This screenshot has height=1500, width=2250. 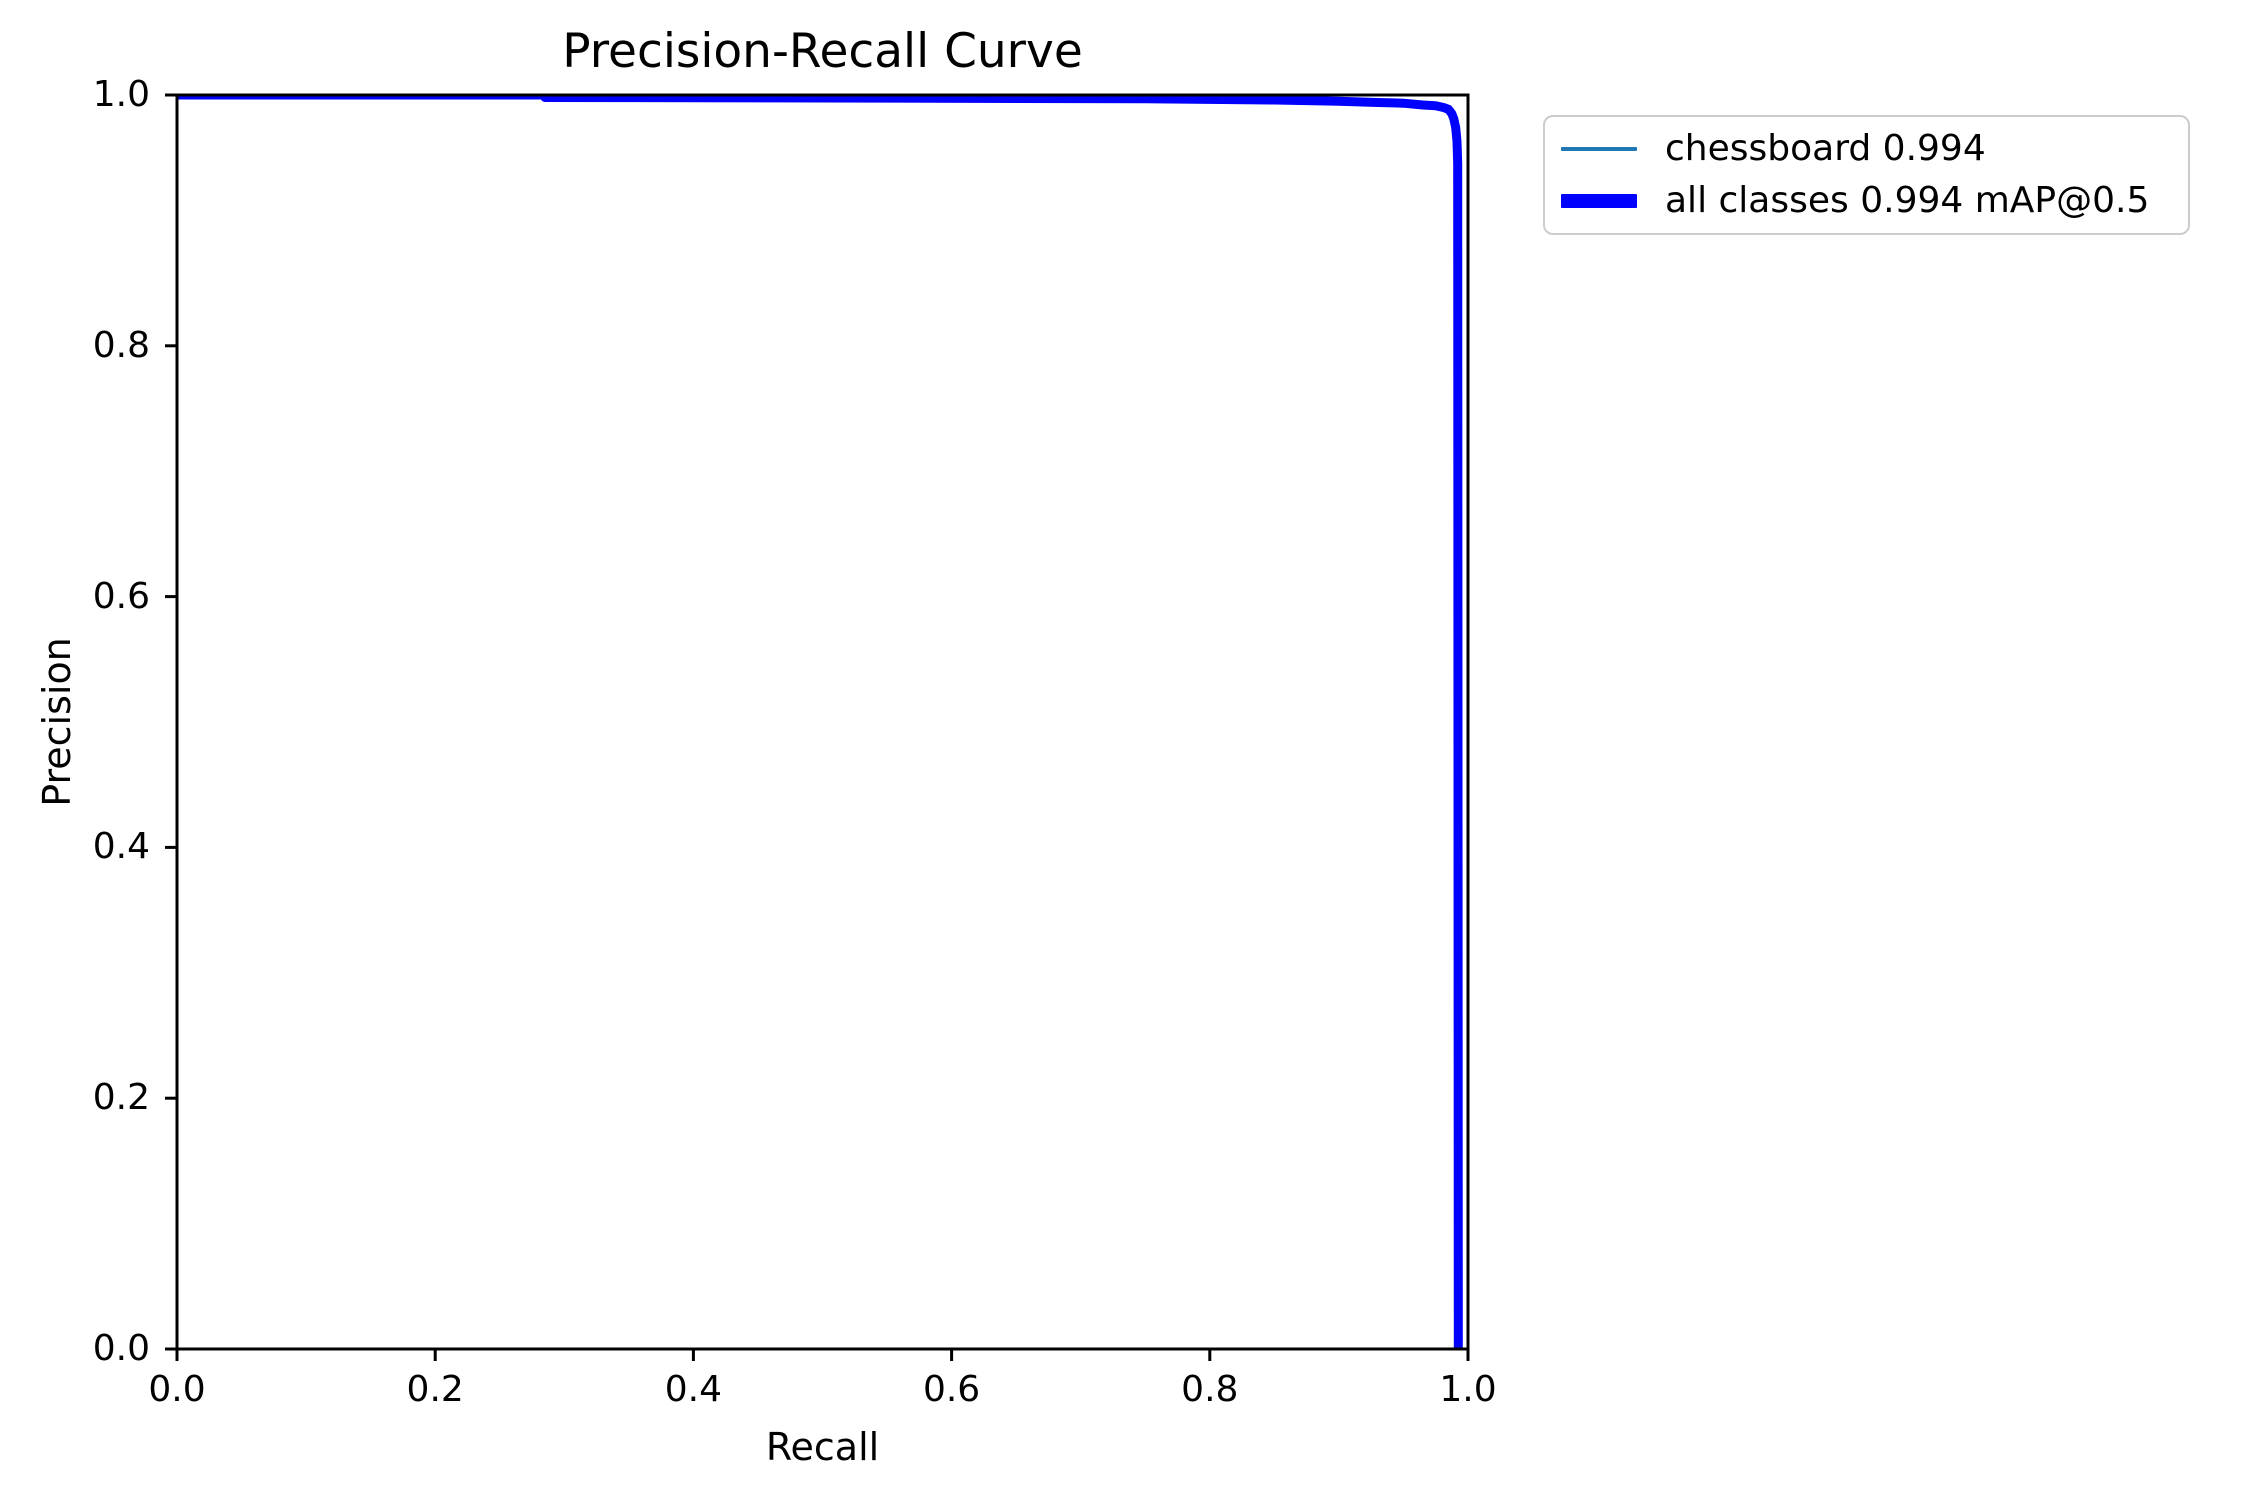 I want to click on legend-item-chessboard: chessboard 0.994, so click(x=1866, y=149).